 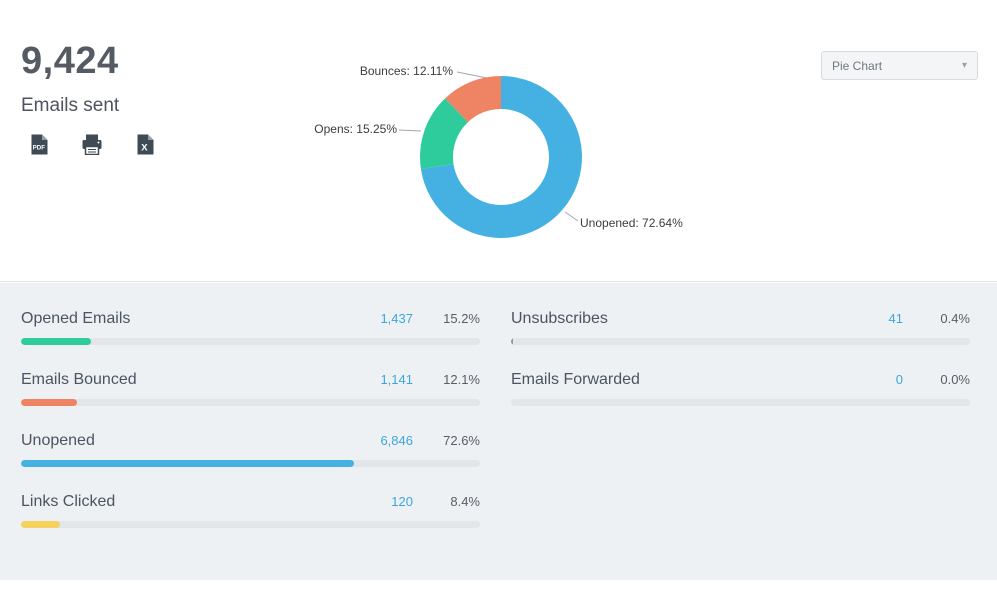 What do you see at coordinates (473, 99) in the screenshot?
I see `donut-segment-bounces` at bounding box center [473, 99].